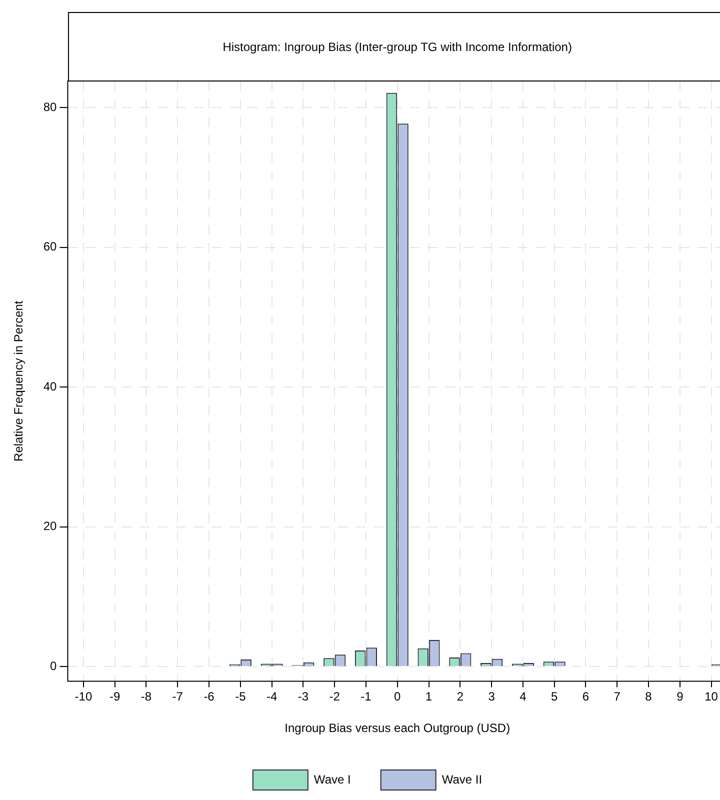 This screenshot has height=800, width=720. I want to click on x-tick-label: -9, so click(115, 697).